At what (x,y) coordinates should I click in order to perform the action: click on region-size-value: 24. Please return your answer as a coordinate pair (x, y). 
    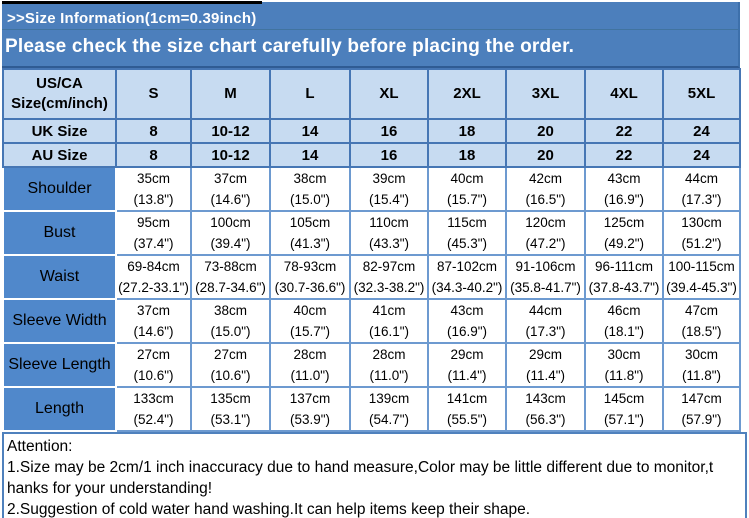
    Looking at the image, I should click on (701, 131).